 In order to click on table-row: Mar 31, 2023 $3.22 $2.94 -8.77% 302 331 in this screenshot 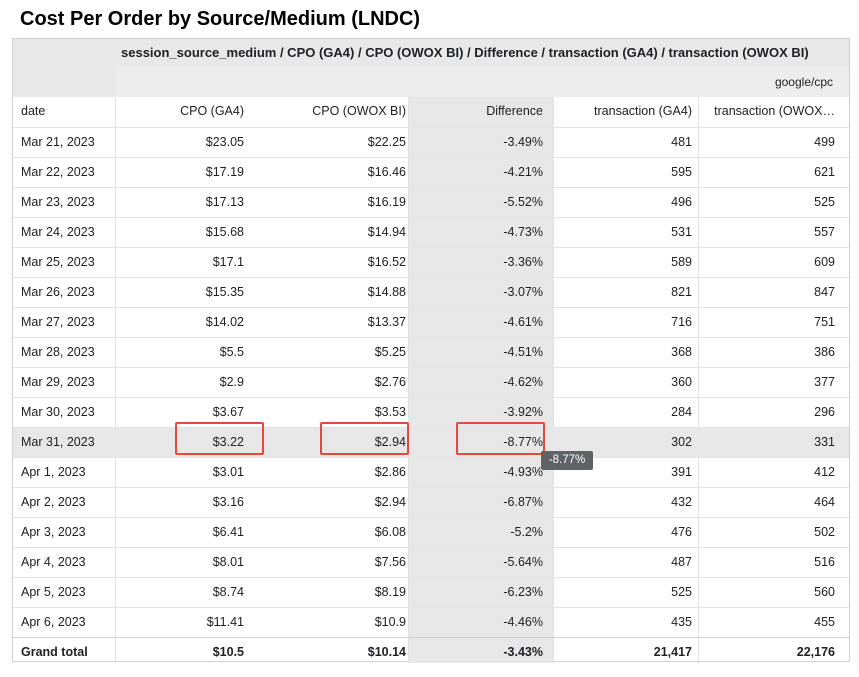, I will do `click(431, 442)`.